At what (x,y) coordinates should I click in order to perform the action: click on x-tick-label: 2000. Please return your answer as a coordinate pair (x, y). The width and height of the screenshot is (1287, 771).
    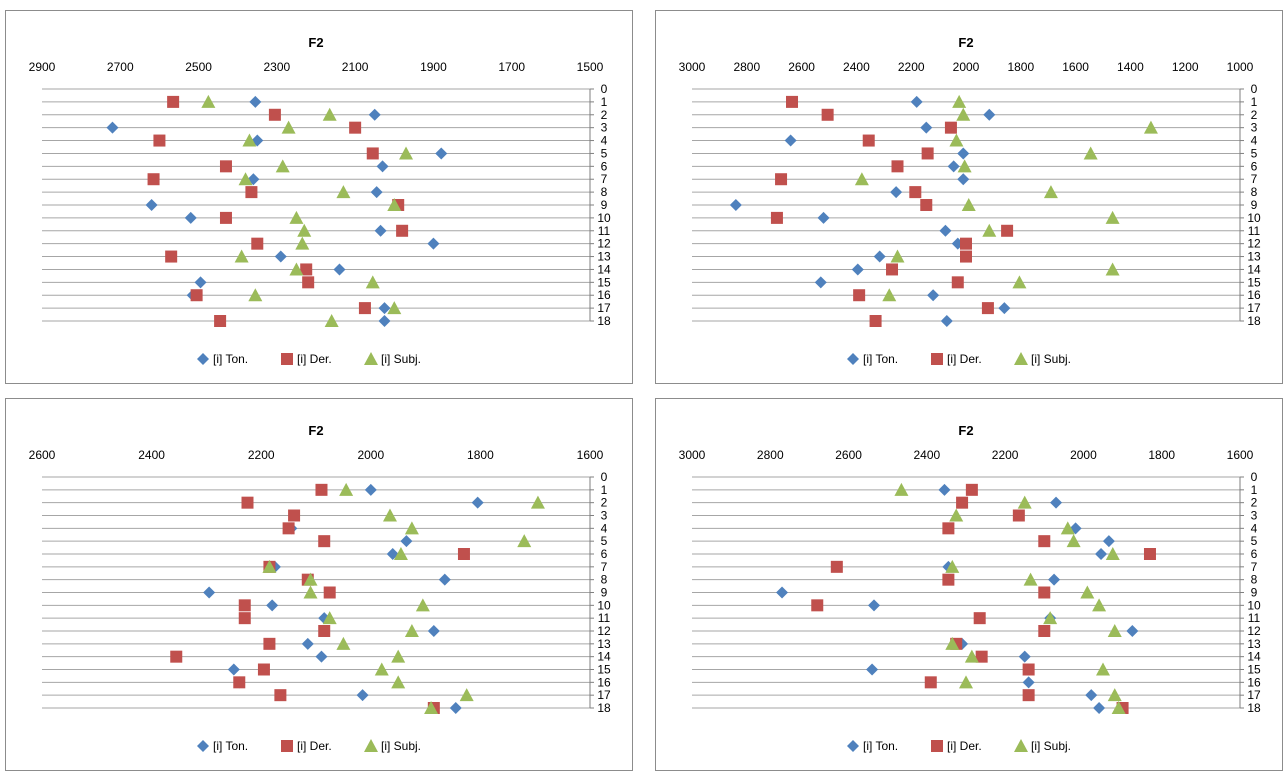
    Looking at the image, I should click on (1083, 455).